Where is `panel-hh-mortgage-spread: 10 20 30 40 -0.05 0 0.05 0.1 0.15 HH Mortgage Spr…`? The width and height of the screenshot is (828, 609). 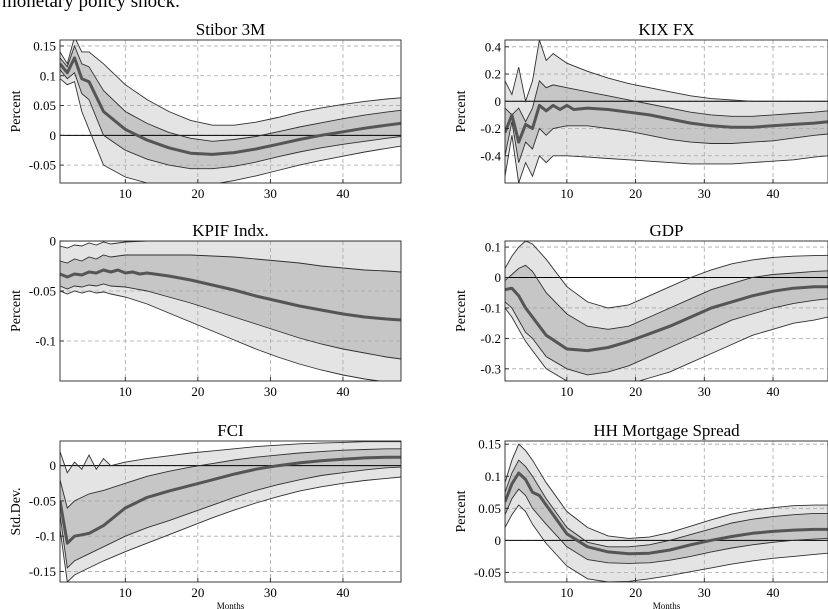 panel-hh-mortgage-spread: 10 20 30 40 -0.05 0 0.05 0.1 0.15 HH Mortgage Spr… is located at coordinates (641, 515).